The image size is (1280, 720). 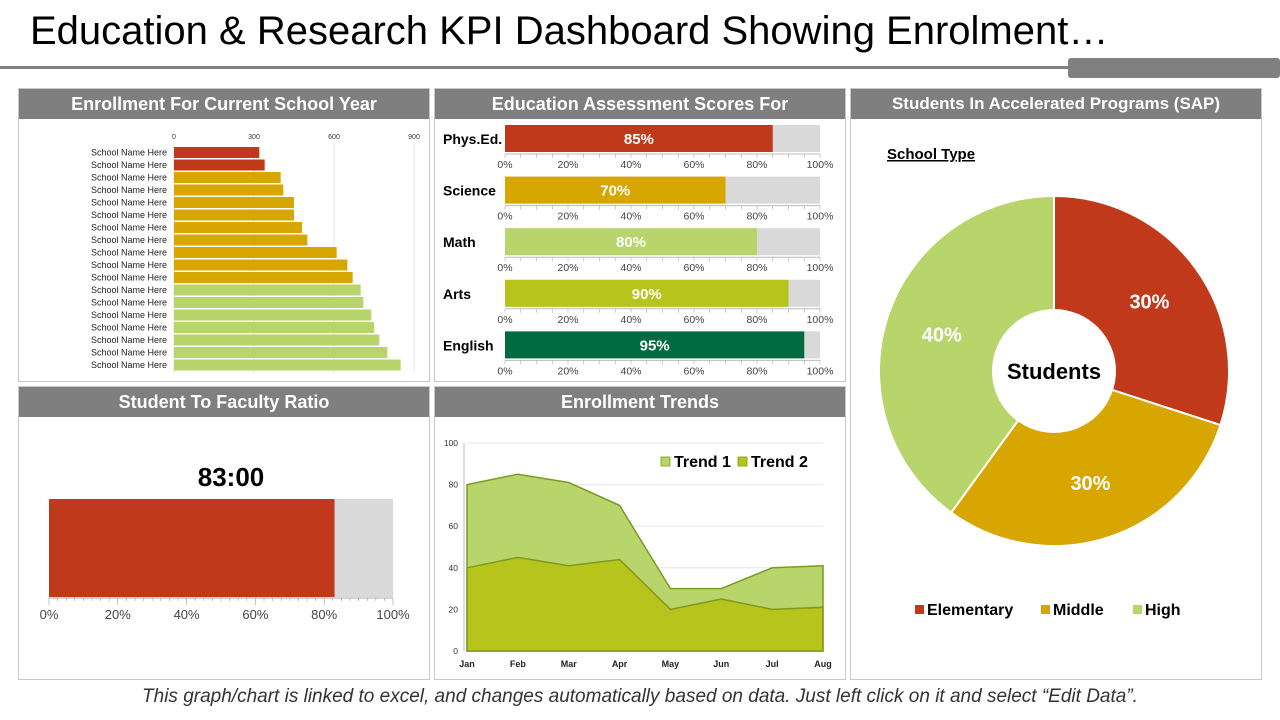 I want to click on ratio-panel-header: Student To Faculty Ratio, so click(x=224, y=402).